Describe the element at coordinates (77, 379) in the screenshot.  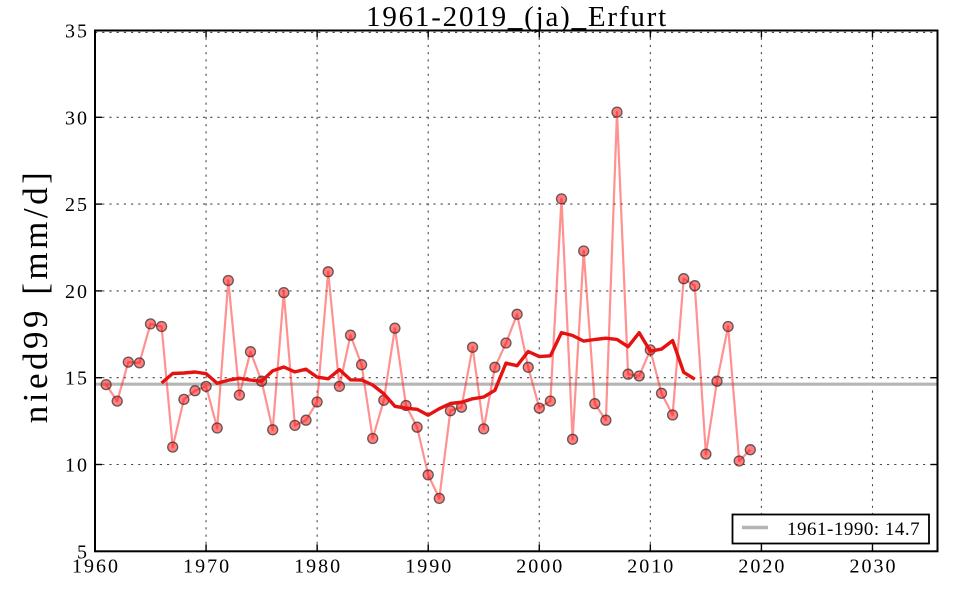
I see `svg-text: 15` at that location.